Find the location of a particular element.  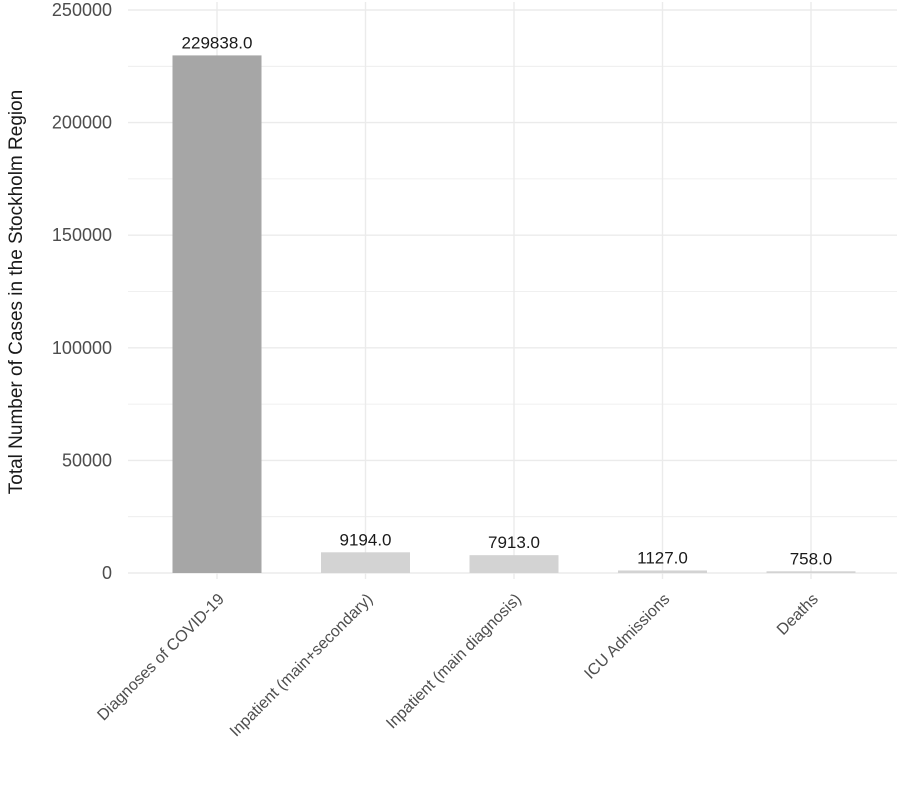

y-tick-label: 150000 is located at coordinates (82, 235).